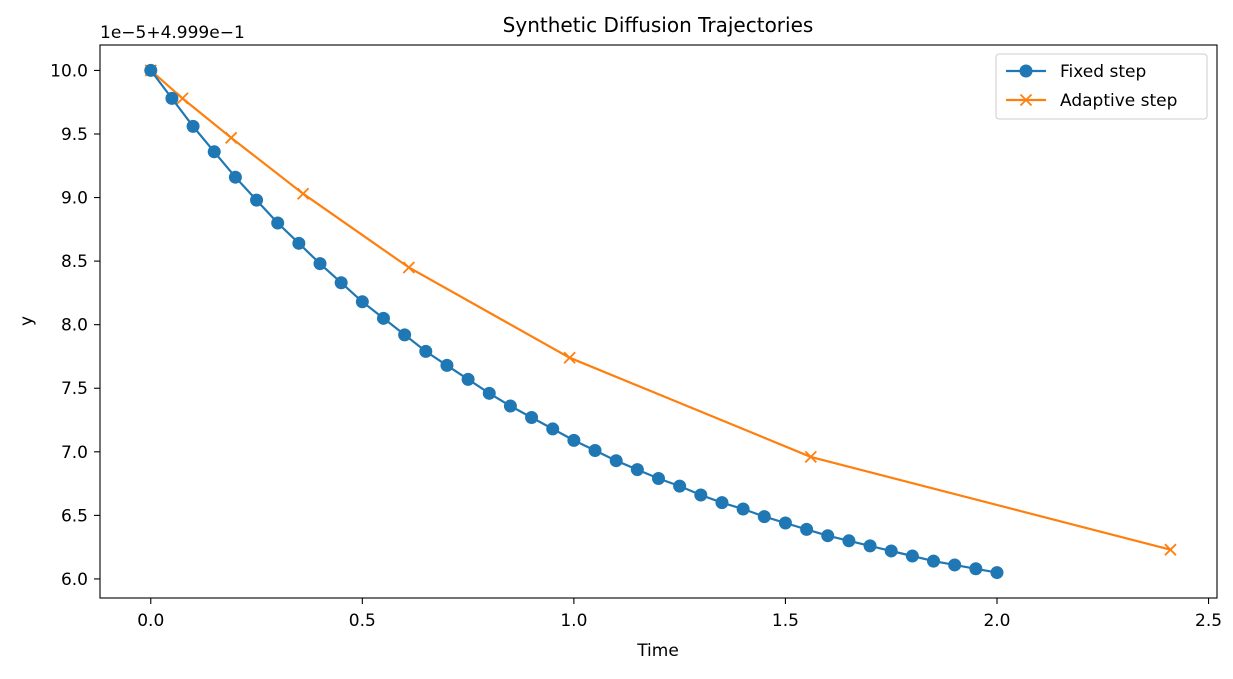 This screenshot has width=1233, height=679. Describe the element at coordinates (69, 71) in the screenshot. I see `y-tick-label: 10.0` at that location.